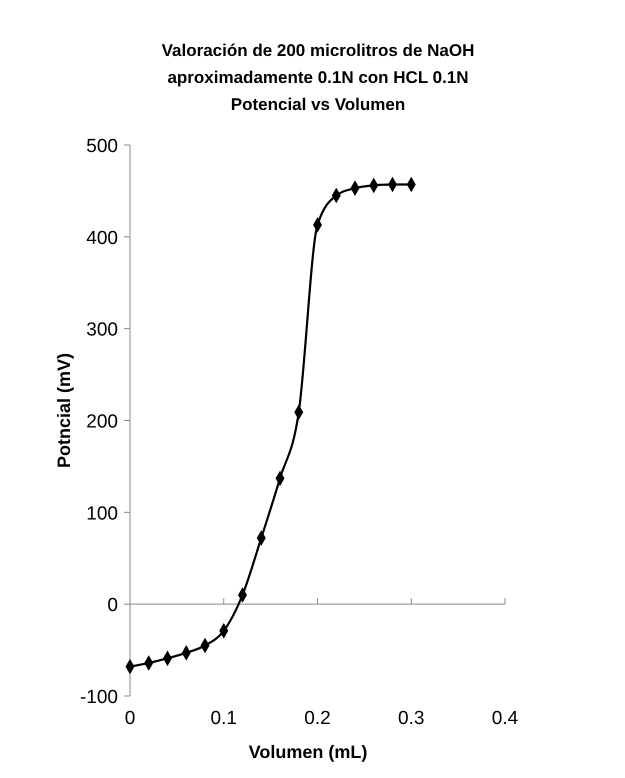 The width and height of the screenshot is (625, 778). What do you see at coordinates (223, 718) in the screenshot?
I see `x-tick-label: 0.1` at bounding box center [223, 718].